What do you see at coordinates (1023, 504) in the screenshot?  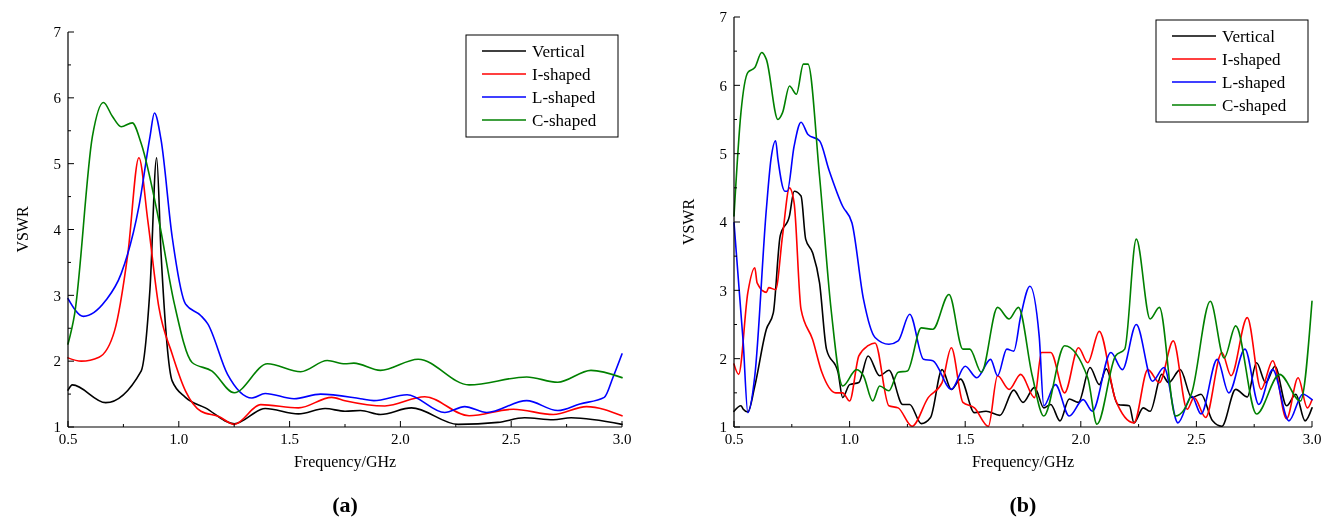 I see `text: (b)` at bounding box center [1023, 504].